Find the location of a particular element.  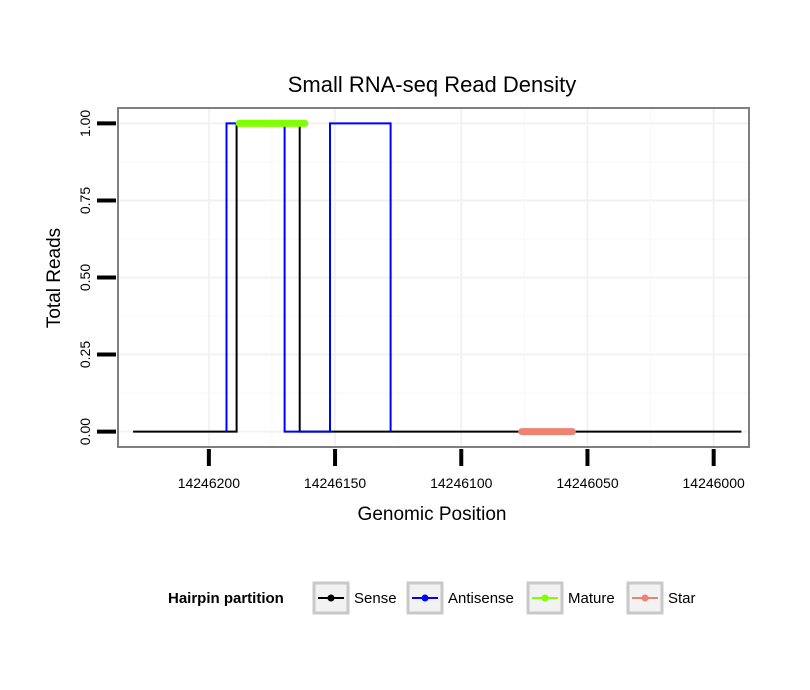

legend-label: Star is located at coordinates (682, 598).